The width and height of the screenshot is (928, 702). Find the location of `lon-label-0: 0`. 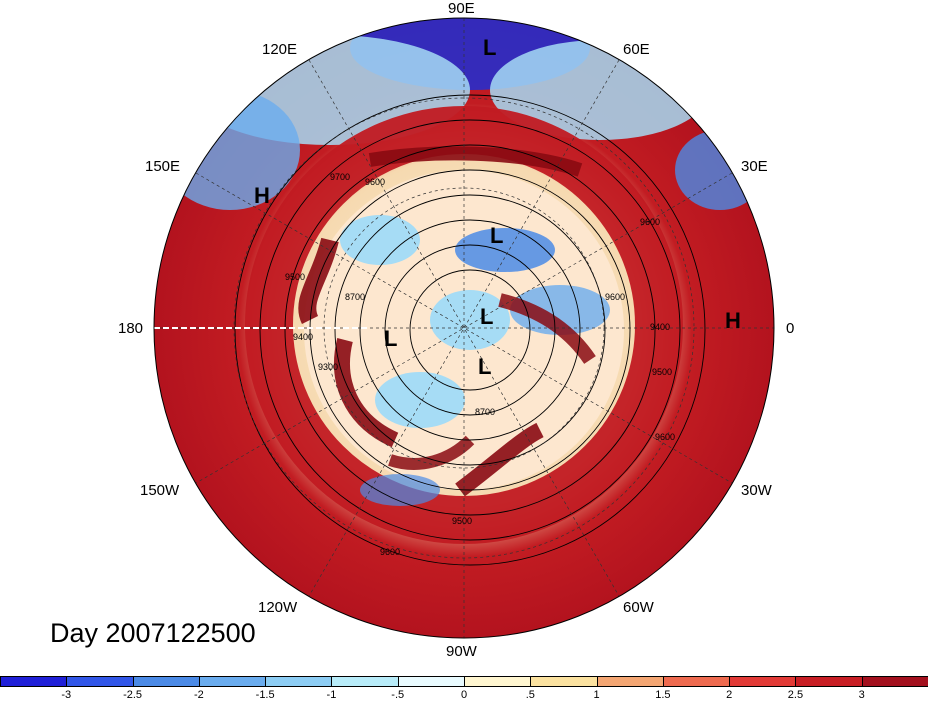

lon-label-0: 0 is located at coordinates (790, 328).